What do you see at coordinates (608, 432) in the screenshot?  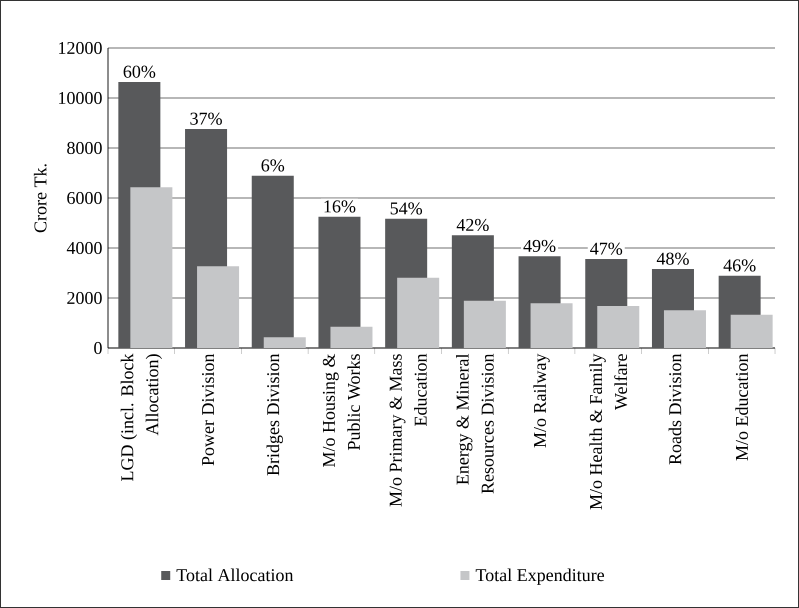 I see `x-tick-label: M/o Health & Family Welfare` at bounding box center [608, 432].